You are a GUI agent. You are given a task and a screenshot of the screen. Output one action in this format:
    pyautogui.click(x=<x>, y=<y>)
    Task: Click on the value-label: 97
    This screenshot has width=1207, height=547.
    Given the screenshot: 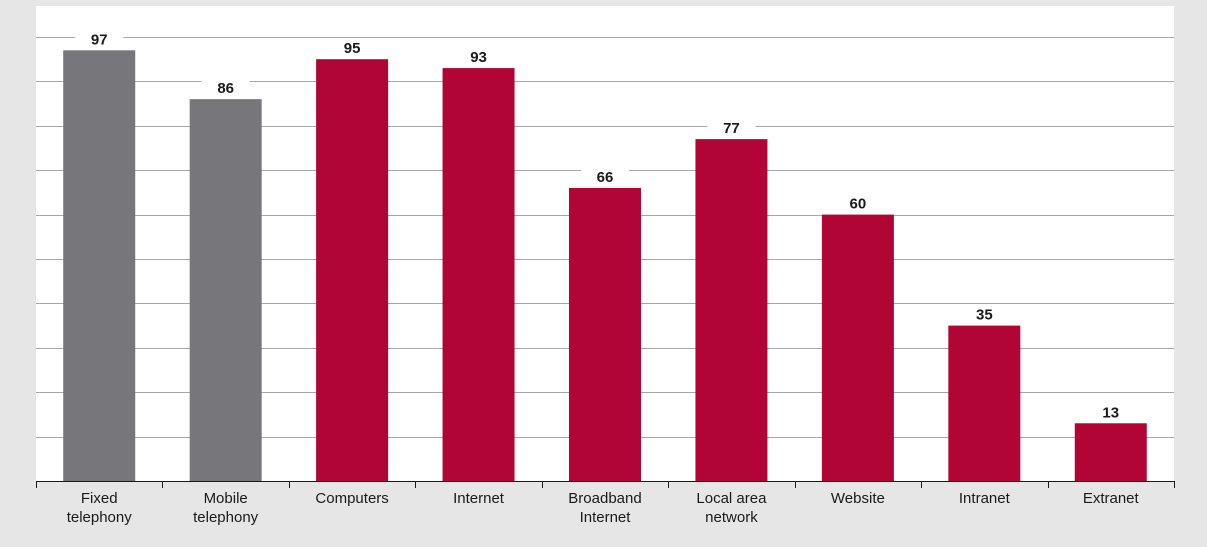 What is the action you would take?
    pyautogui.click(x=99, y=39)
    